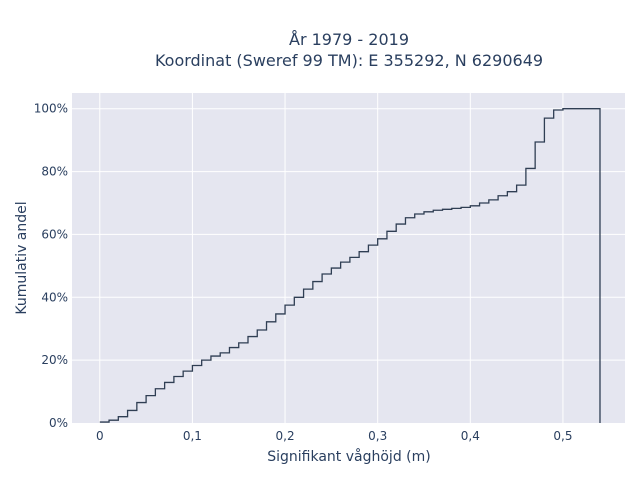  Describe the element at coordinates (22, 257) in the screenshot. I see `y-axis-label: Kumulativ andel` at that location.